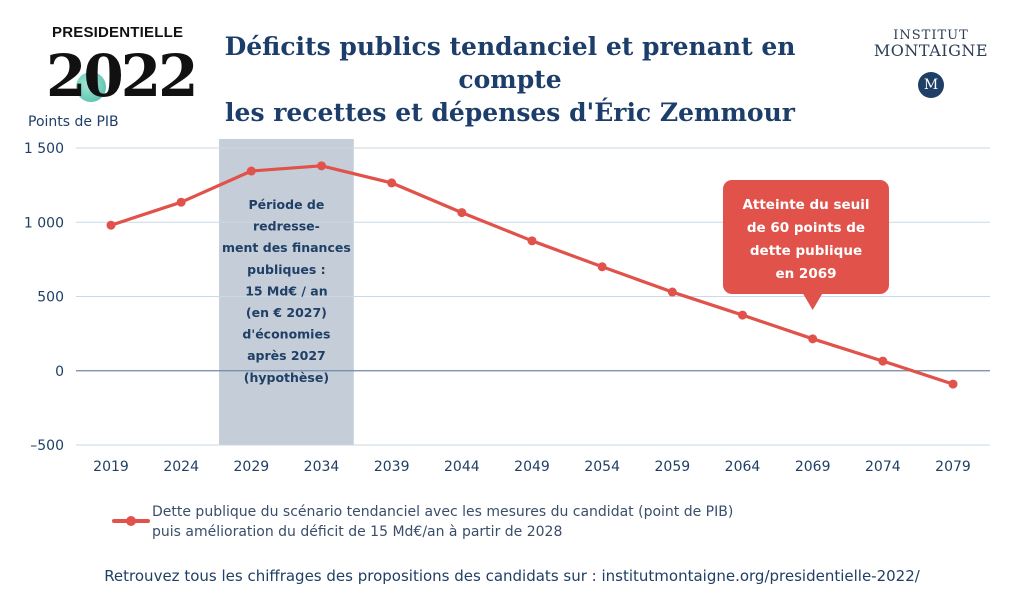  Describe the element at coordinates (931, 35) in the screenshot. I see `logo-line-1: INSTITUT` at that location.